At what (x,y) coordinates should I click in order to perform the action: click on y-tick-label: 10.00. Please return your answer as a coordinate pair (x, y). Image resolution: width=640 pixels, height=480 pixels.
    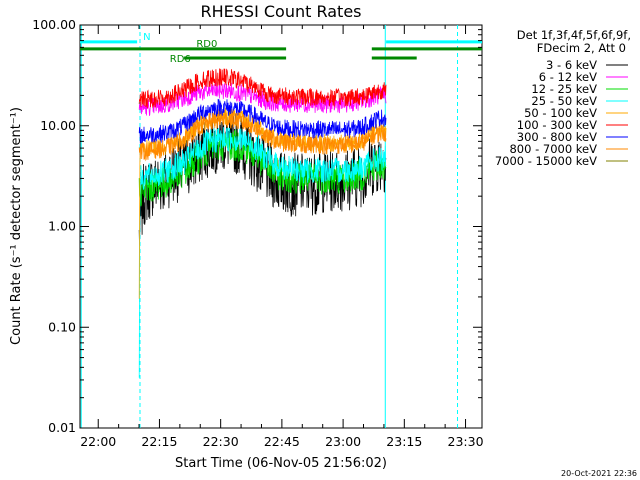
    Looking at the image, I should click on (58, 125).